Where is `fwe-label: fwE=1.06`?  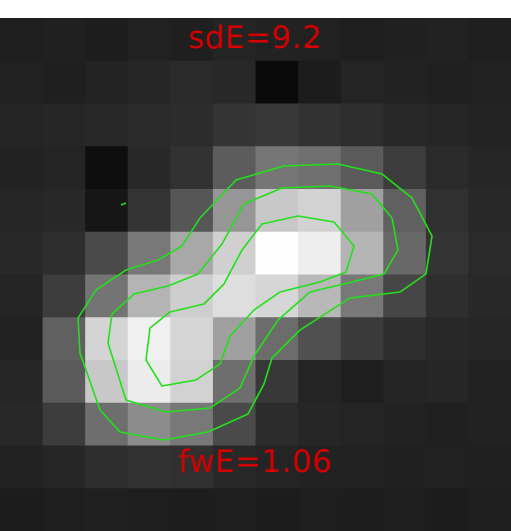
fwe-label: fwE=1.06 is located at coordinates (255, 462).